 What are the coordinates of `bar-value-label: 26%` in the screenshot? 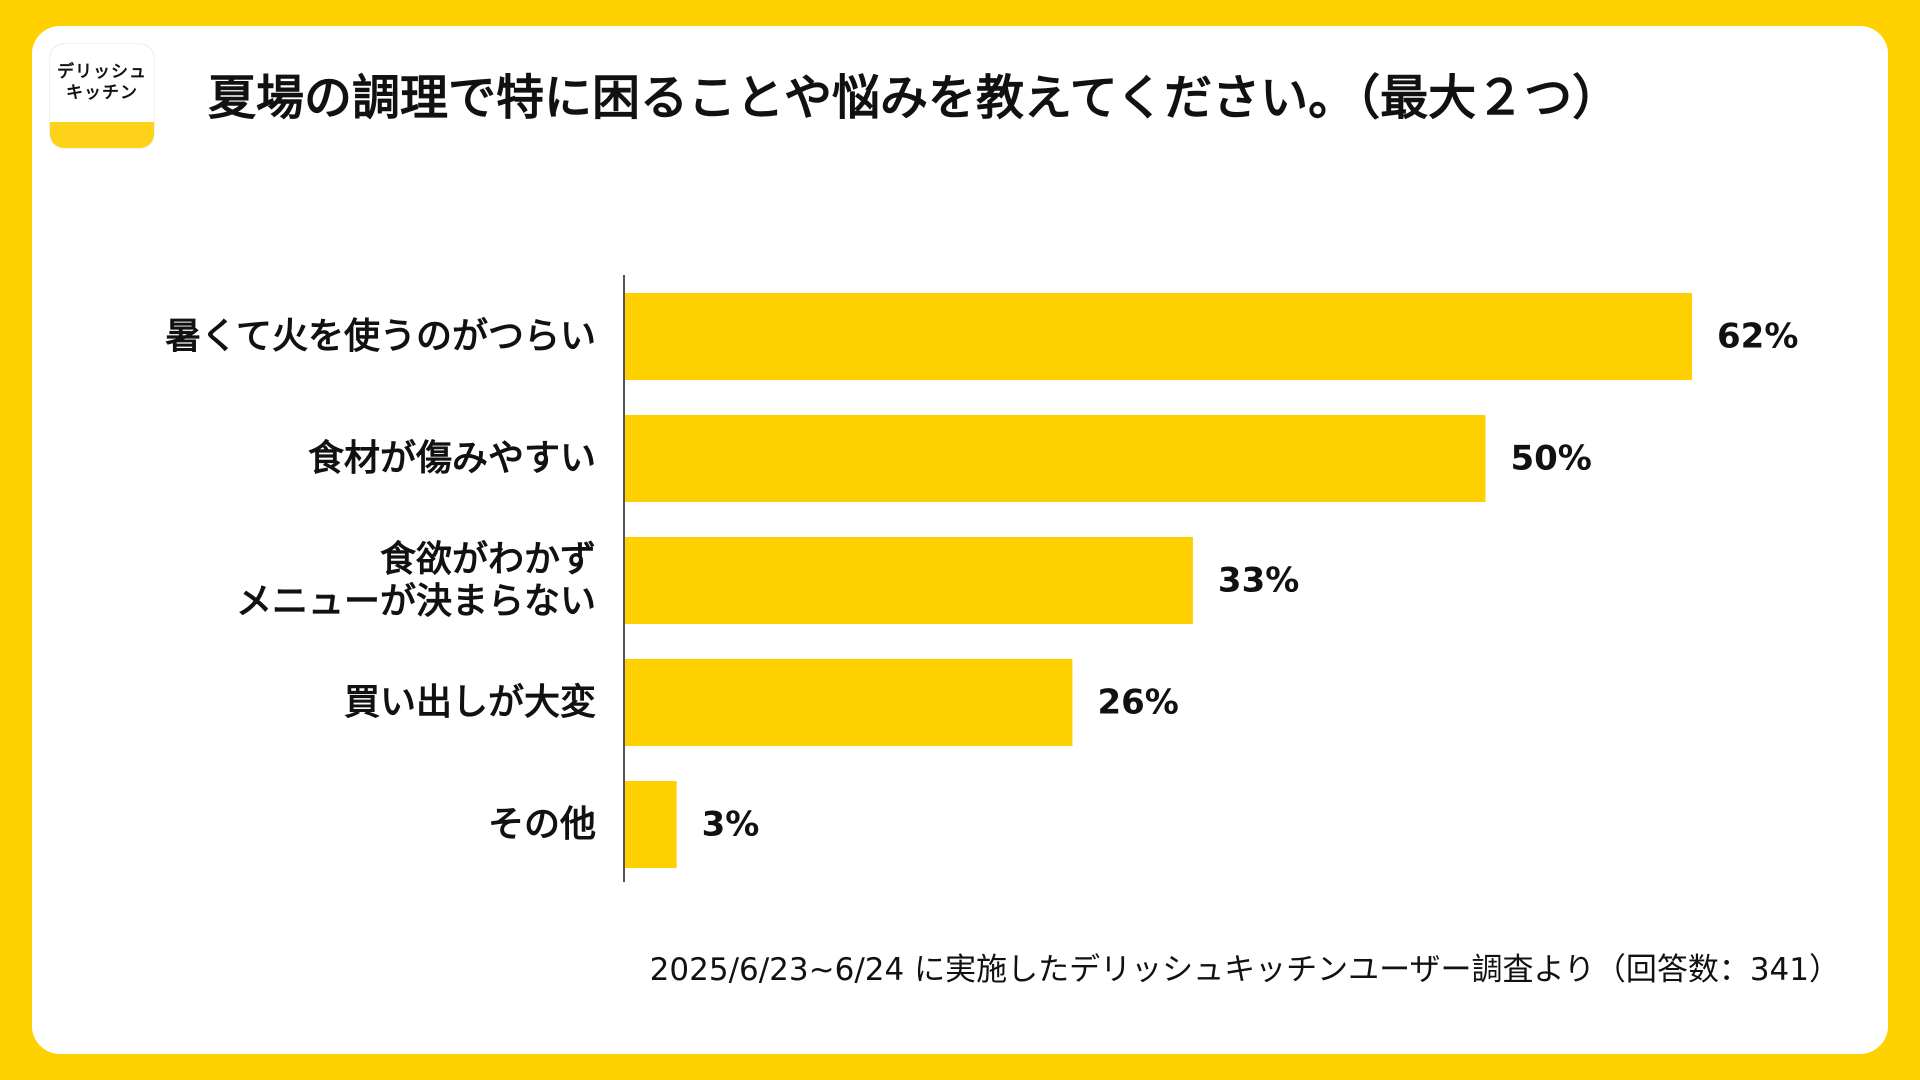 It's located at (1137, 703).